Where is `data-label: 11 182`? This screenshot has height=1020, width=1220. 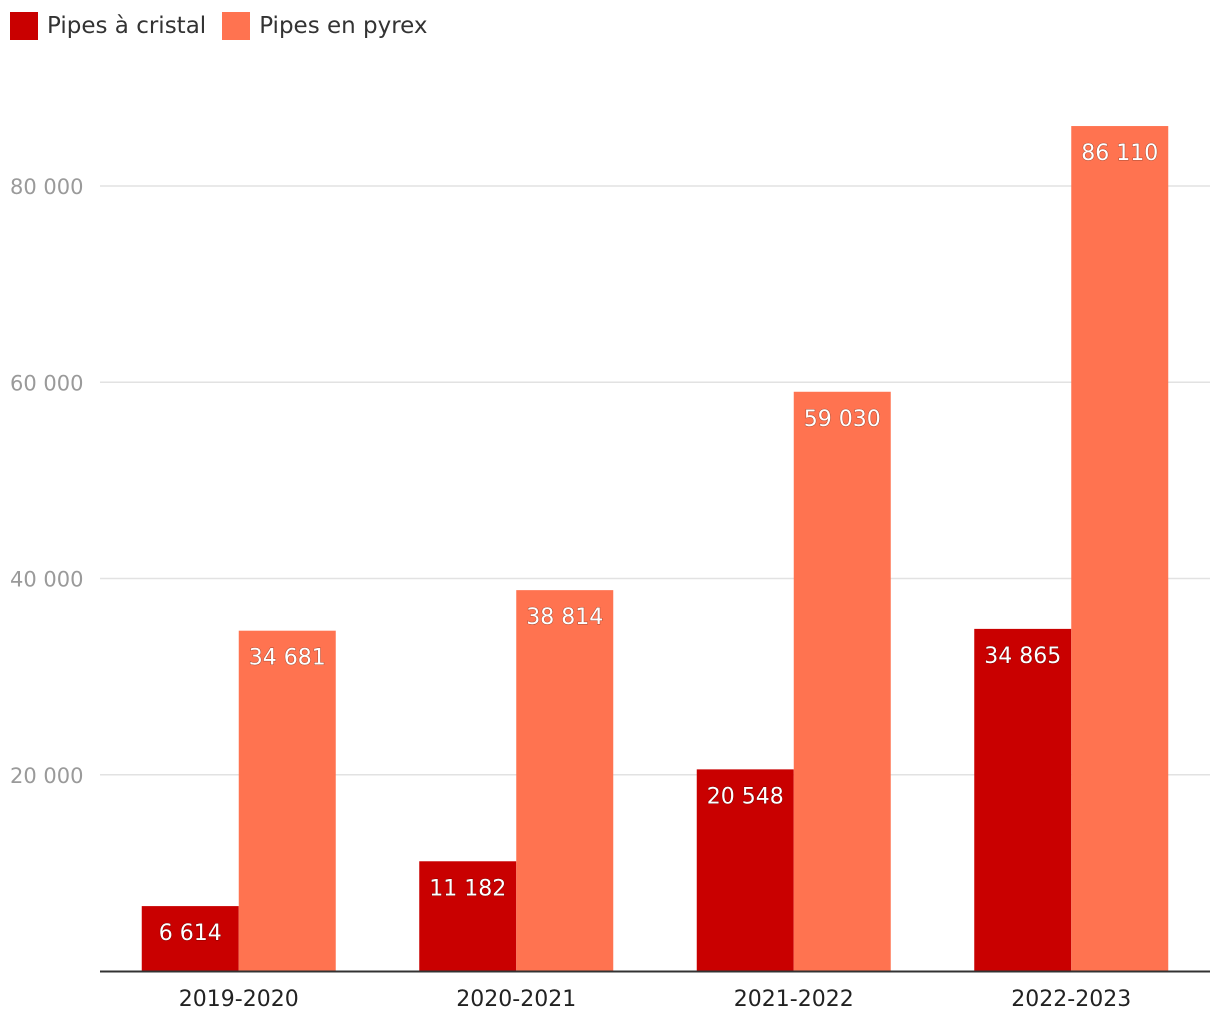 data-label: 11 182 is located at coordinates (467, 888).